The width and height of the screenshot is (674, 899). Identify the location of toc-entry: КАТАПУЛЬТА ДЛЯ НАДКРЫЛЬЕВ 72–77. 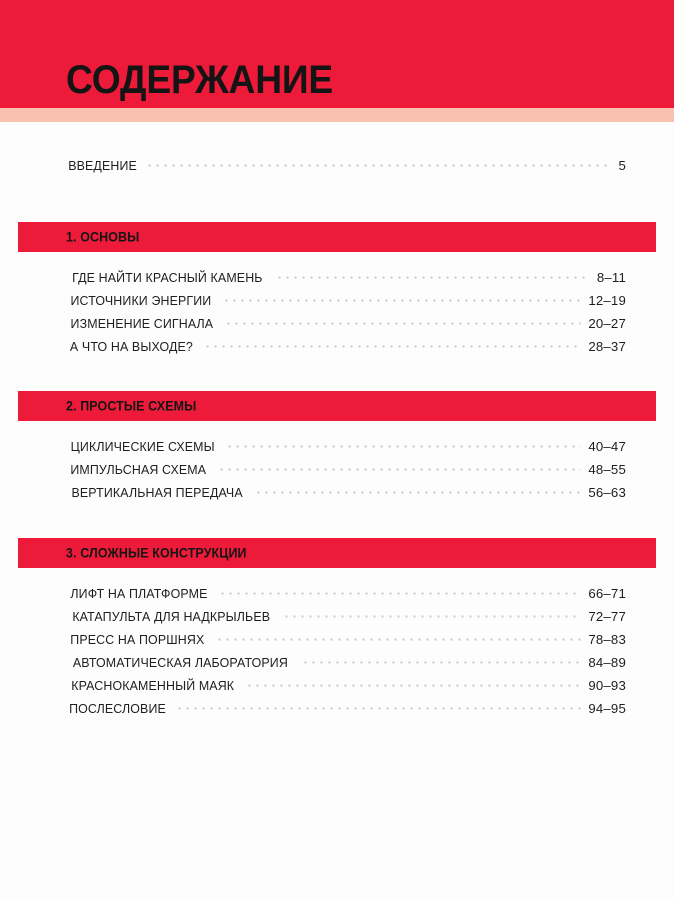
(337, 620).